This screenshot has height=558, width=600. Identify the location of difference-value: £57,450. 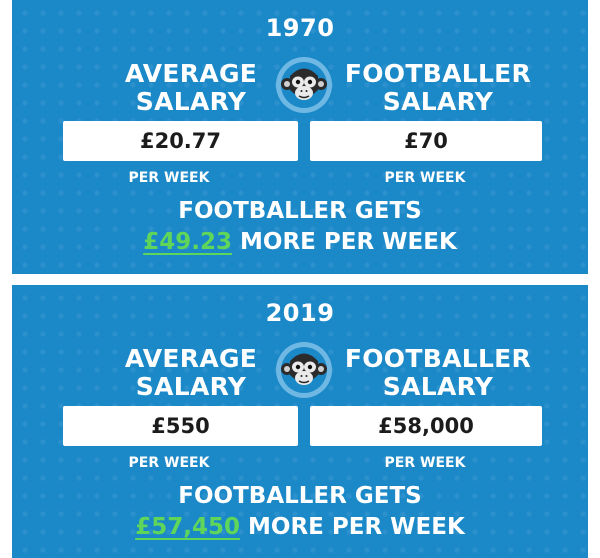
(187, 527).